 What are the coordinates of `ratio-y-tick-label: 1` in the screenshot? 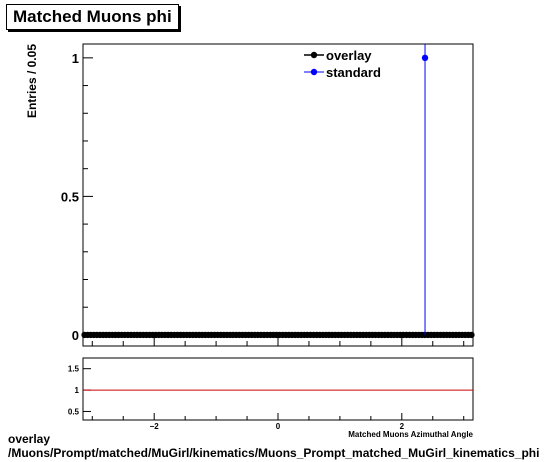 It's located at (77, 390).